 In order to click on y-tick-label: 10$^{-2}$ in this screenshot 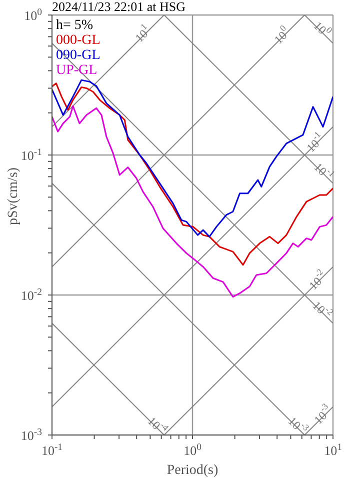, I will do `click(31, 294)`.